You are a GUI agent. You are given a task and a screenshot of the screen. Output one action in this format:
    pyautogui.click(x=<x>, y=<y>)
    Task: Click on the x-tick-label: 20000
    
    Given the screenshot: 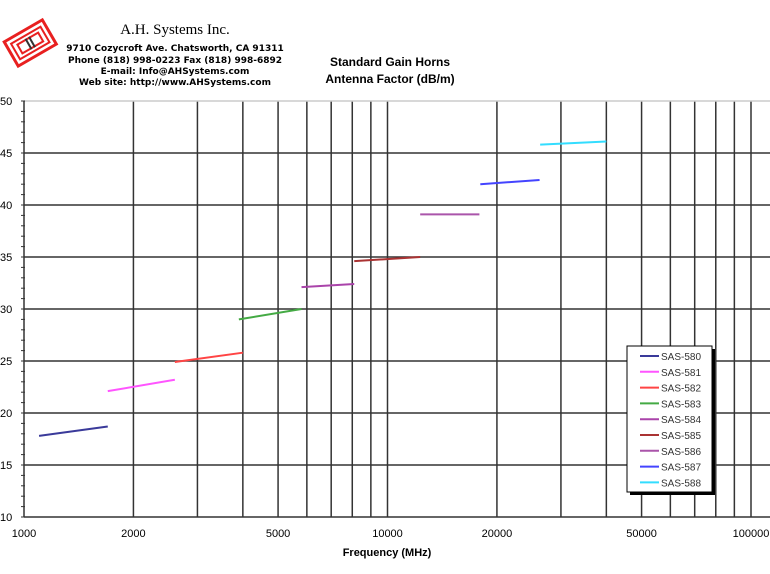 What is the action you would take?
    pyautogui.click(x=497, y=534)
    